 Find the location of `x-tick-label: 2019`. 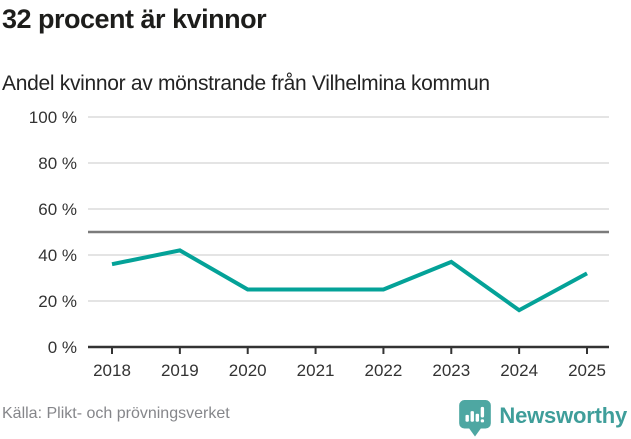

x-tick-label: 2019 is located at coordinates (180, 370).